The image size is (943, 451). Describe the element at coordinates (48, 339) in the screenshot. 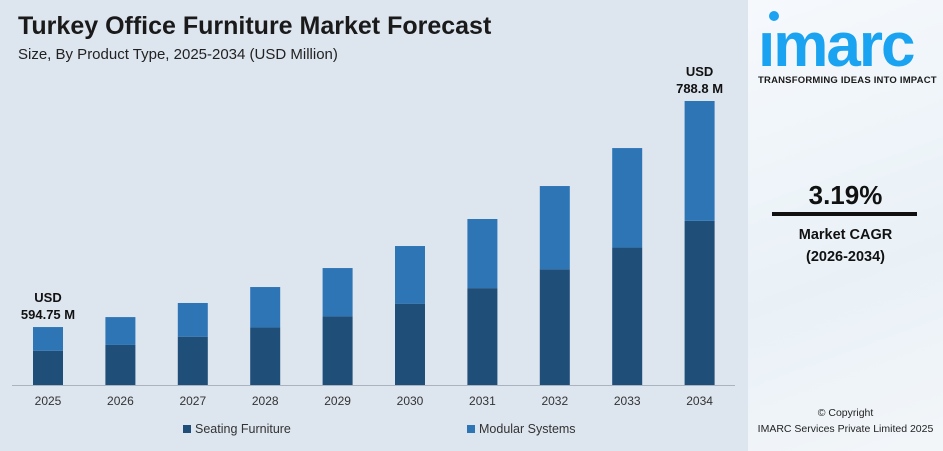

I see `bar-modular-2025` at that location.